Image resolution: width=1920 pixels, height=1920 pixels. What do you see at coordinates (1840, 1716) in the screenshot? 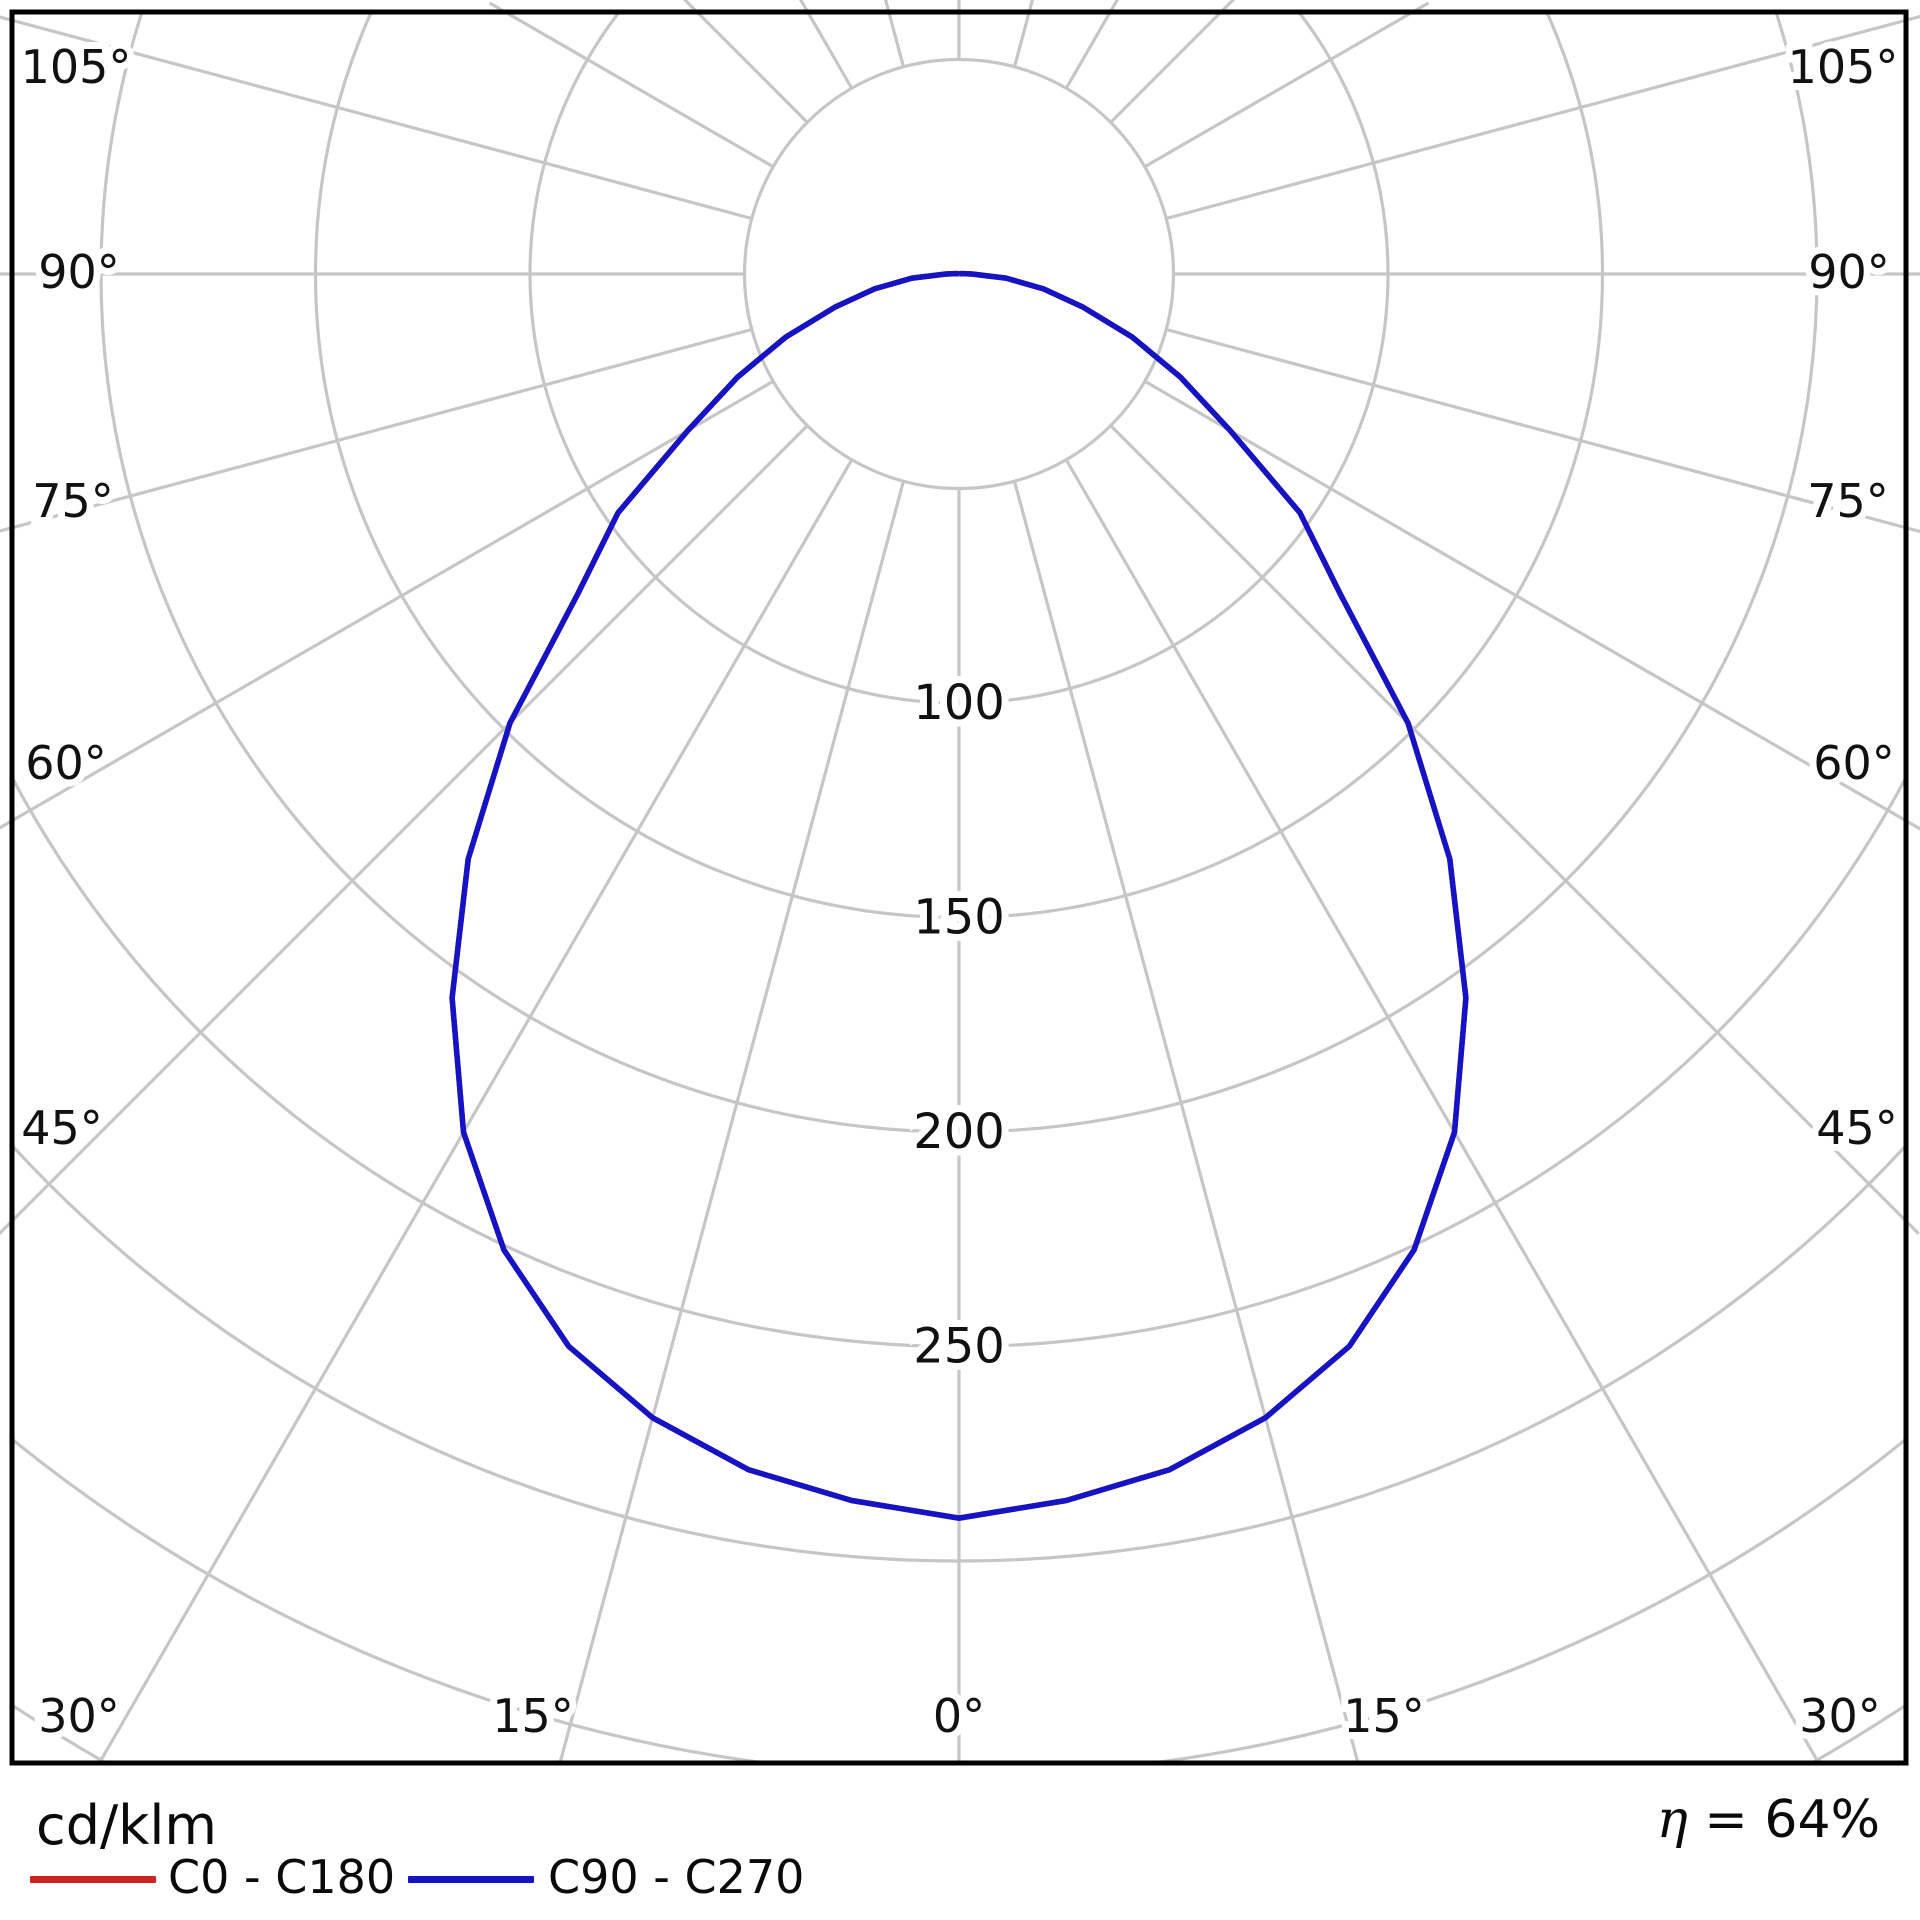
I see `angle-label-9: 30°` at bounding box center [1840, 1716].